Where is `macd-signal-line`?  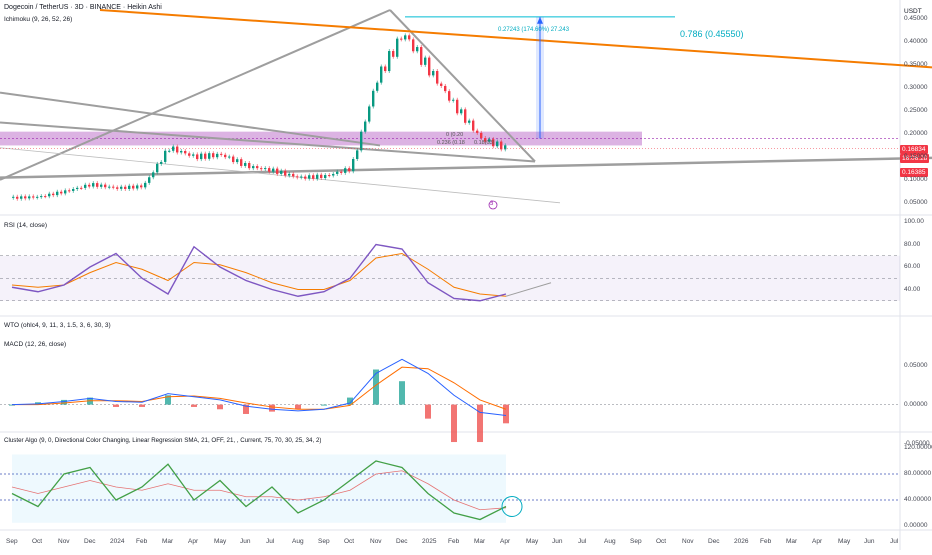
macd-signal-line is located at coordinates (259, 388).